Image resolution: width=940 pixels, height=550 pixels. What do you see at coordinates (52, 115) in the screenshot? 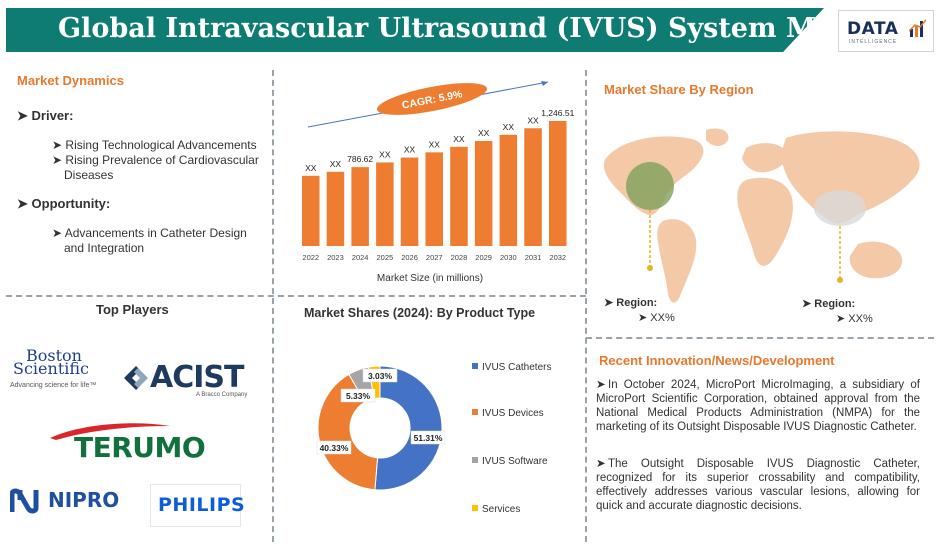
I see `driver-label-text: Driver:` at bounding box center [52, 115].